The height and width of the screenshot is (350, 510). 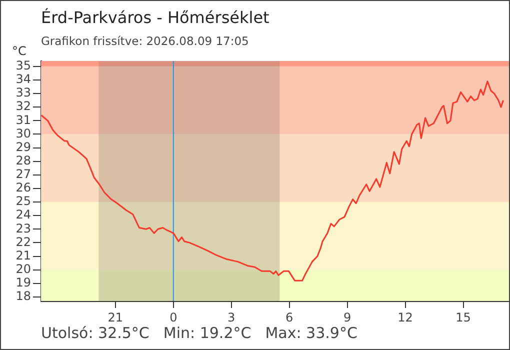 What do you see at coordinates (155, 17) in the screenshot?
I see `chart-title: Érd-Parkváros - Hőmérséklet` at bounding box center [155, 17].